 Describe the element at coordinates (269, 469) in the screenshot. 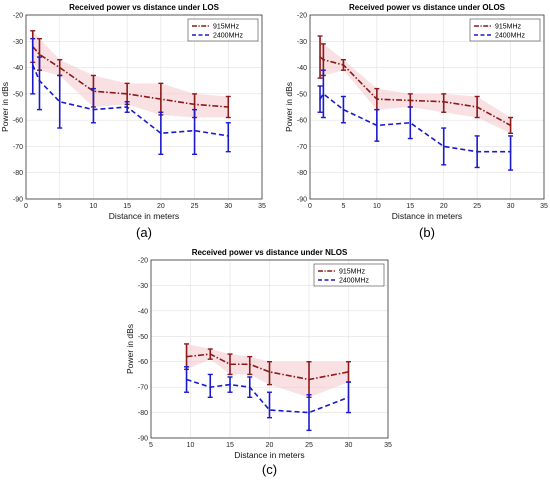

I see `panel-label: (c)` at that location.